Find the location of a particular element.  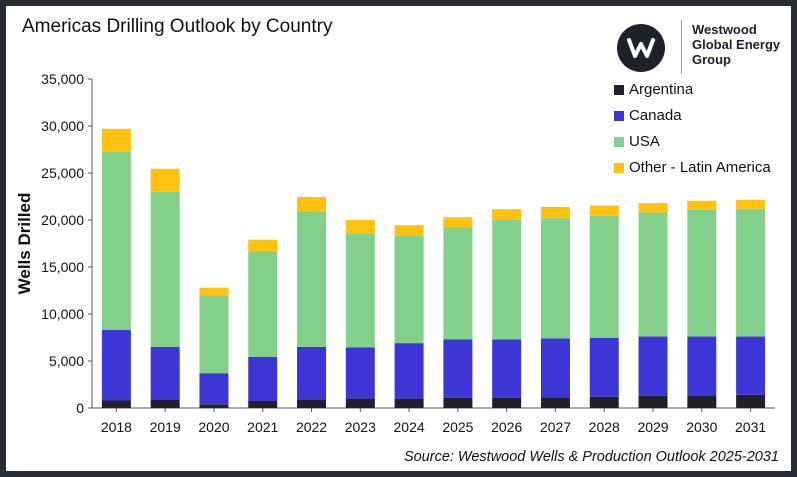

x-tick-label: 2025 is located at coordinates (457, 427).